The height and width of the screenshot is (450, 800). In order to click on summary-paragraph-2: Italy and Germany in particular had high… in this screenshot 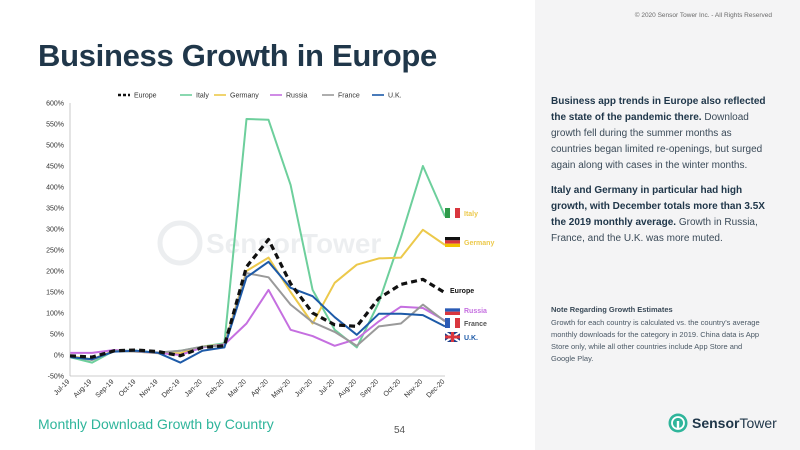, I will do `click(658, 215)`.